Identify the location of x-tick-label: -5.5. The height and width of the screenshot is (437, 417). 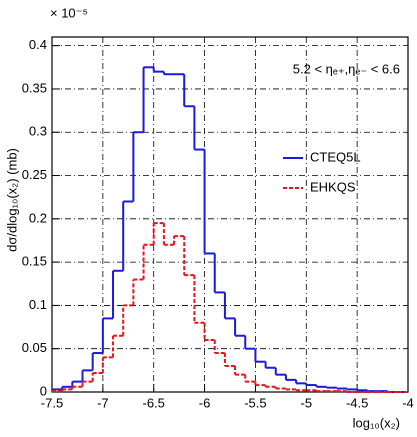
(255, 402).